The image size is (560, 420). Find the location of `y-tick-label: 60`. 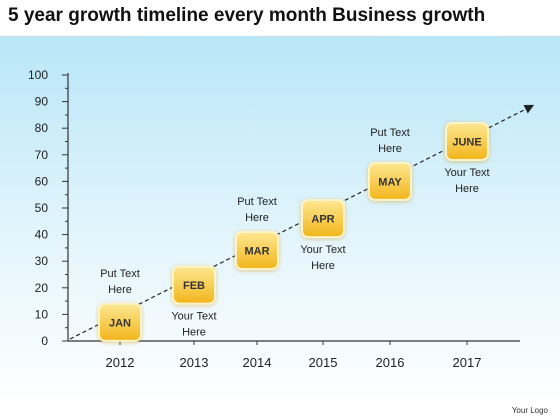

y-tick-label: 60 is located at coordinates (42, 181).